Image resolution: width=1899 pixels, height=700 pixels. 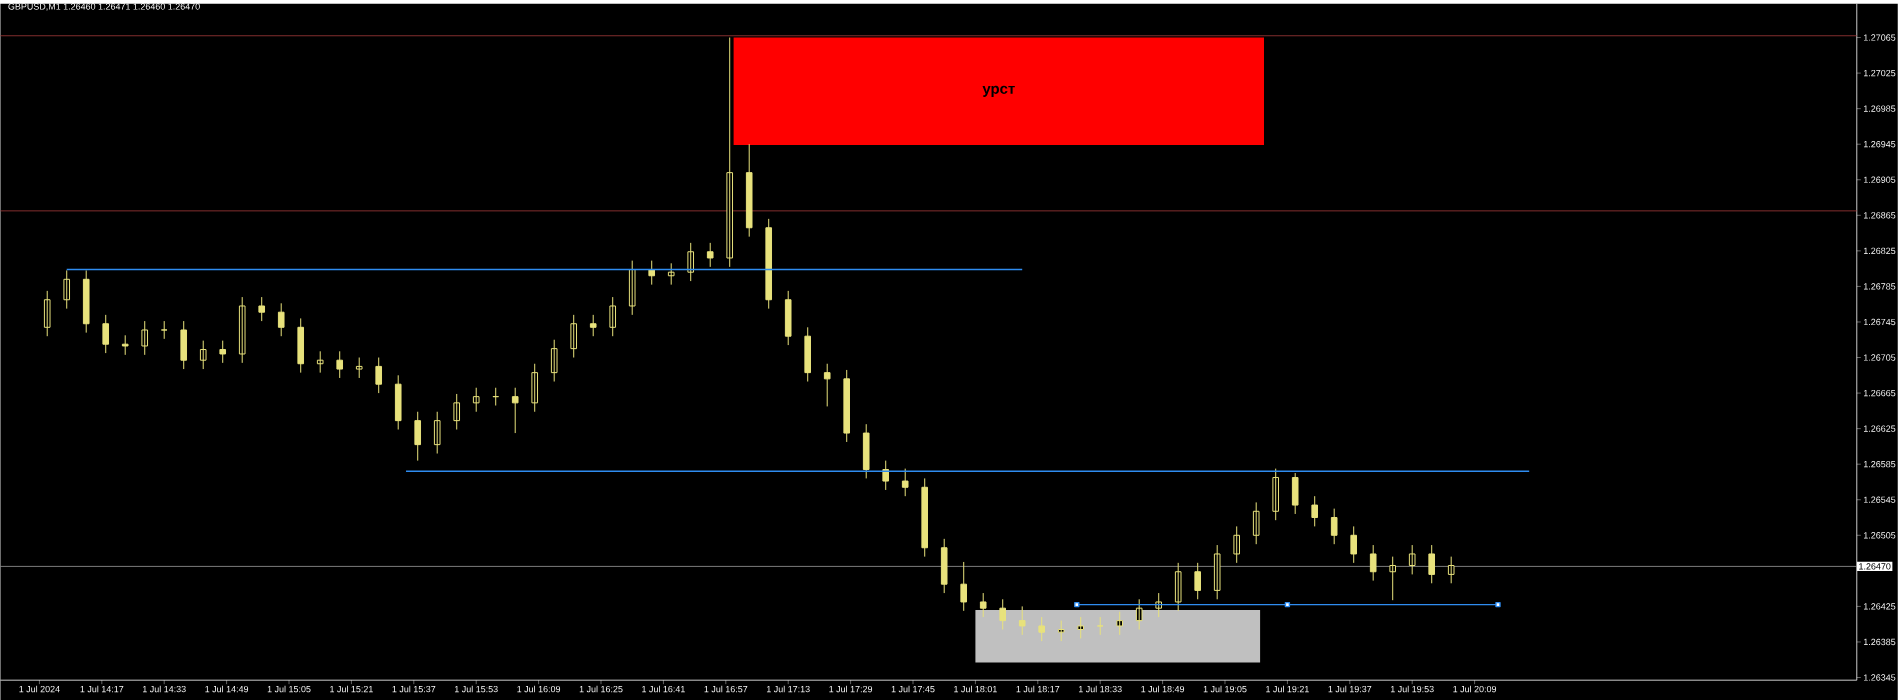 I want to click on x-tick-label: 1 Jul 15:21, so click(x=351, y=689).